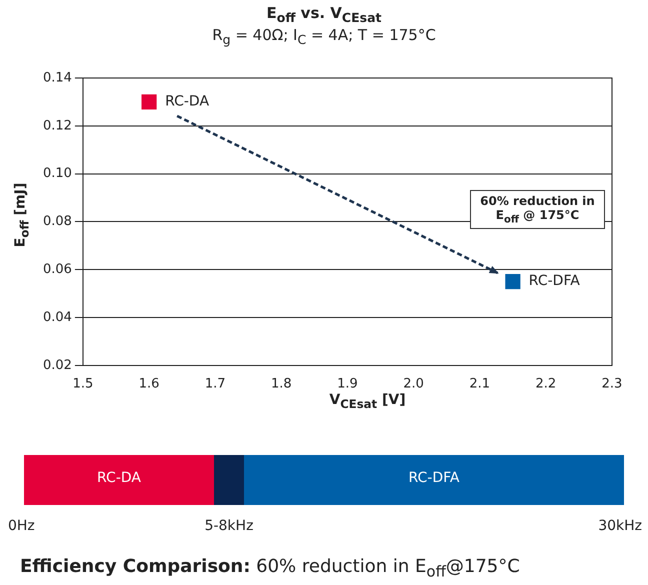 The width and height of the screenshot is (648, 585). I want to click on text: RC-DA, so click(119, 478).